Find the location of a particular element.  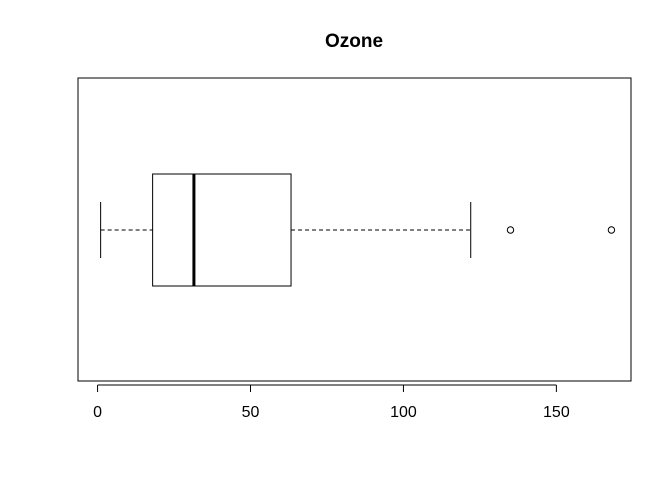

chart-title: Ozone is located at coordinates (354, 41).